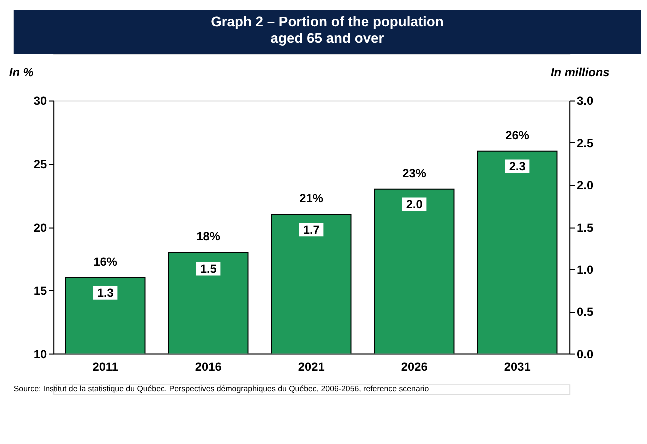 This screenshot has height=444, width=647. What do you see at coordinates (21, 72) in the screenshot?
I see `y-axis-title: In %` at bounding box center [21, 72].